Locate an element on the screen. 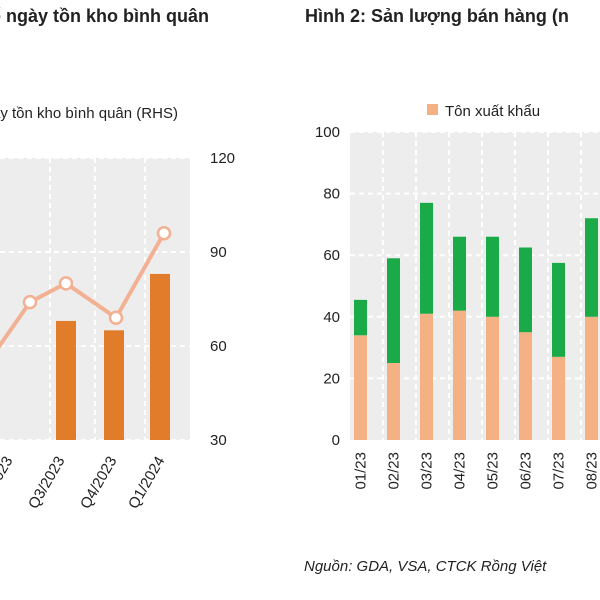 The width and height of the screenshot is (600, 600). right-x-tick: 03/23 is located at coordinates (427, 471).